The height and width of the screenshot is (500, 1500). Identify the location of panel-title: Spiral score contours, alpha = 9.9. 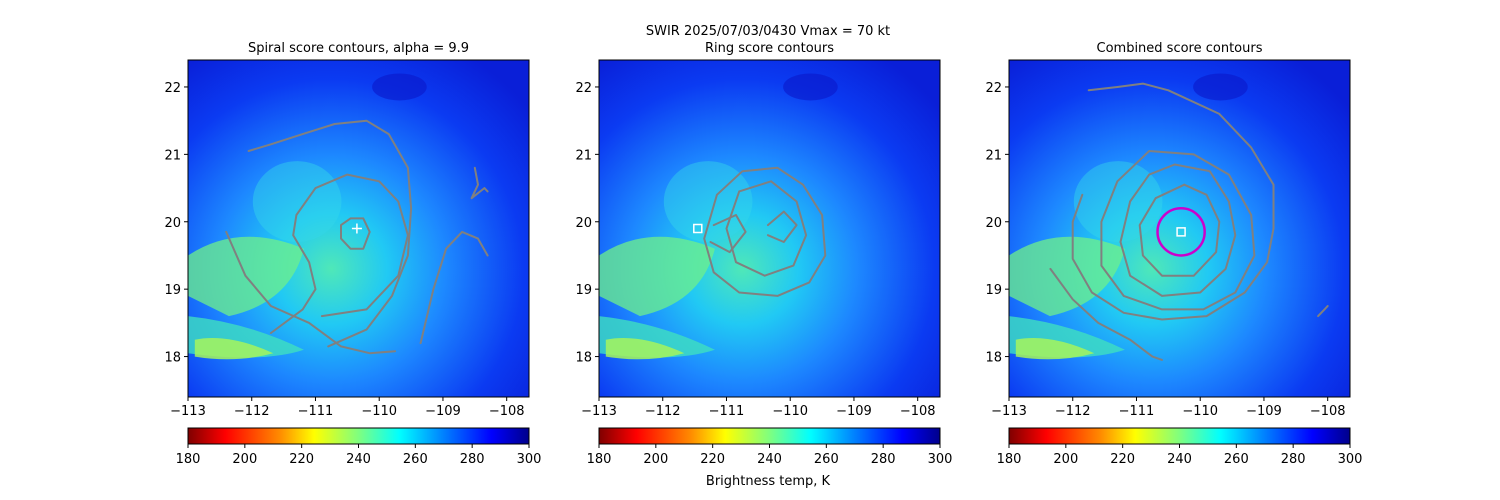
(358, 48).